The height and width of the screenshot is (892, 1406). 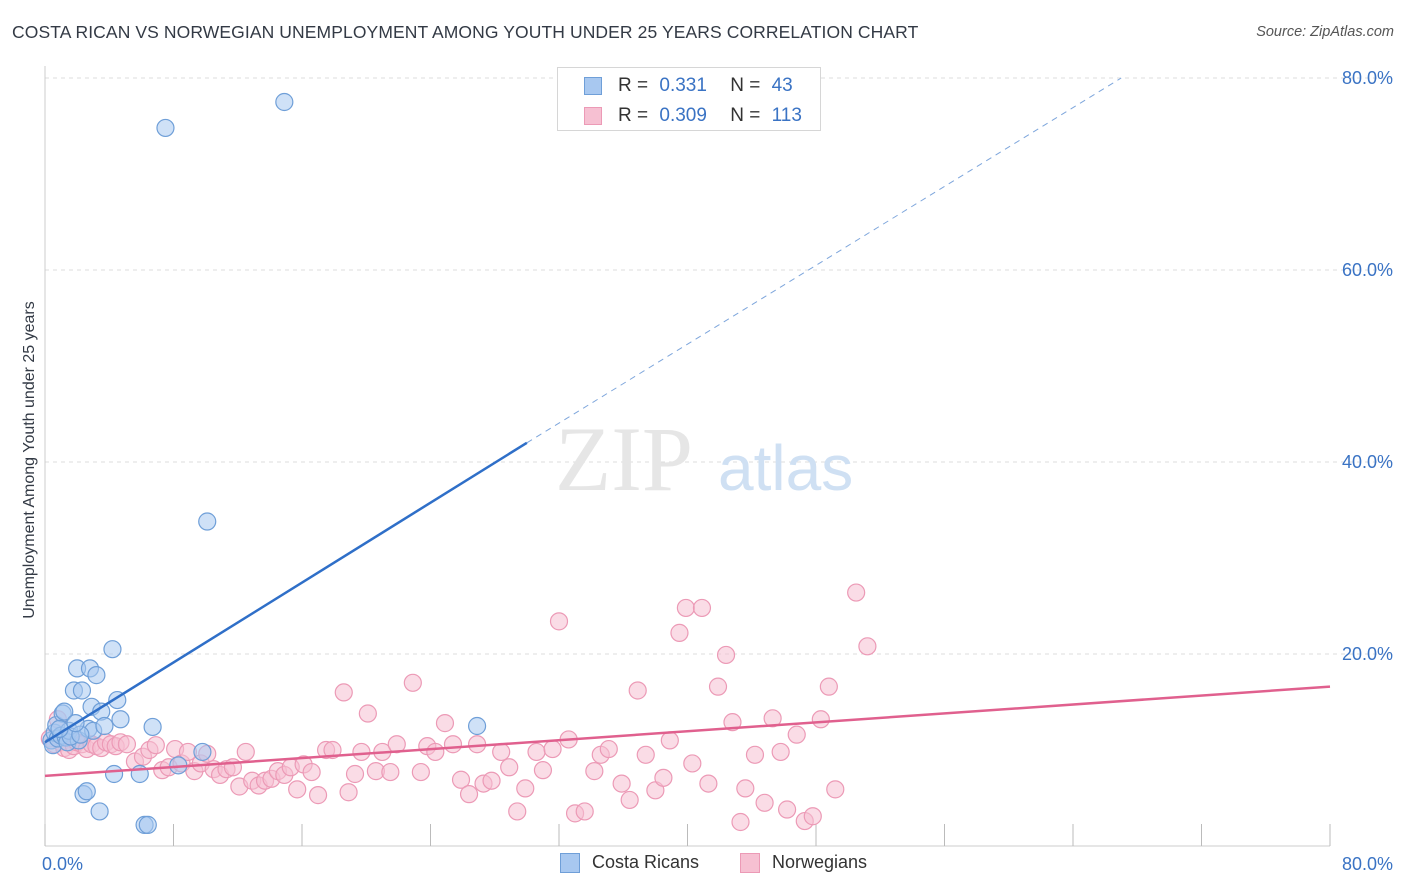 I want to click on legend-swatch-pink, so click(x=593, y=116).